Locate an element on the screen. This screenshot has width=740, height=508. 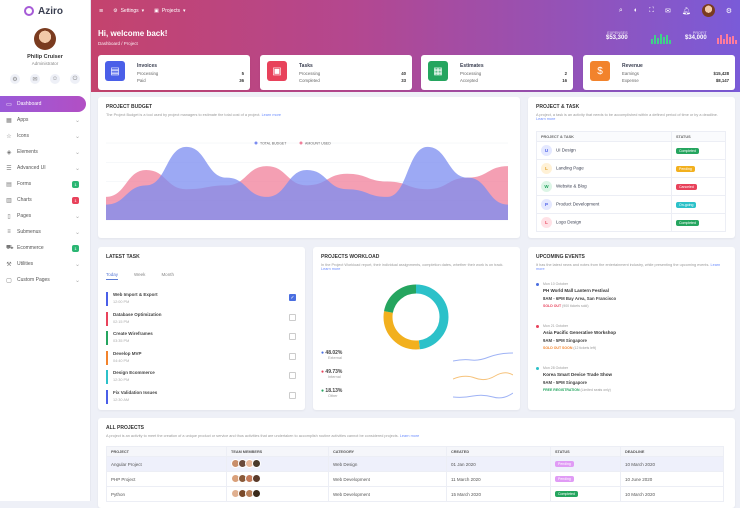
kpi-row: Processing 40 is located at coordinates (352, 73).